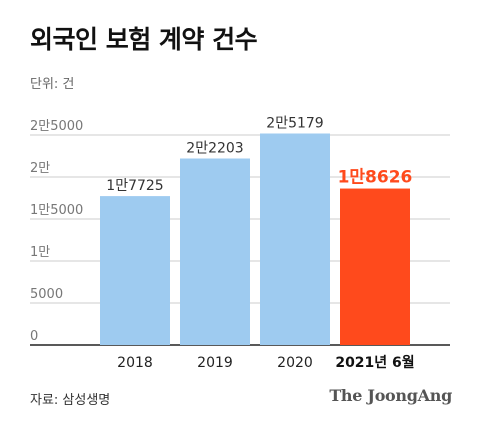 Image resolution: width=480 pixels, height=427 pixels. What do you see at coordinates (34, 336) in the screenshot?
I see `y-tick-label: 0` at bounding box center [34, 336].